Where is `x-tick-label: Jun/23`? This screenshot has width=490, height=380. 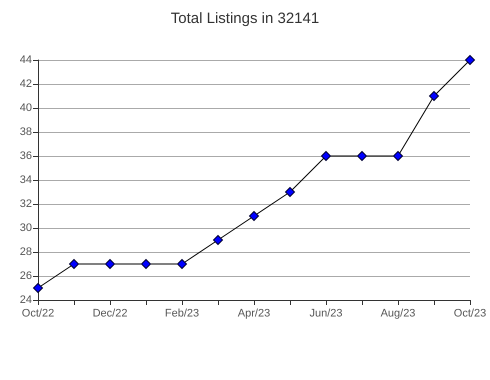
x-tick-label: Jun/23 is located at coordinates (326, 314).